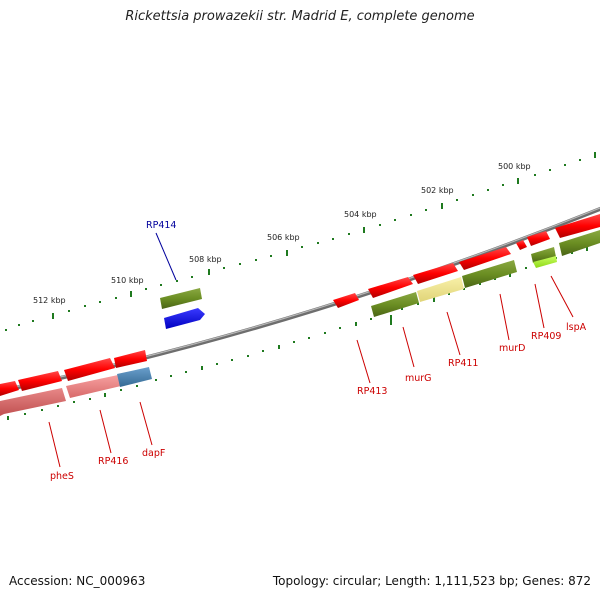 This screenshot has height=600, width=600. Describe the element at coordinates (576, 327) in the screenshot. I see `gene-label-lspA: lspA` at that location.